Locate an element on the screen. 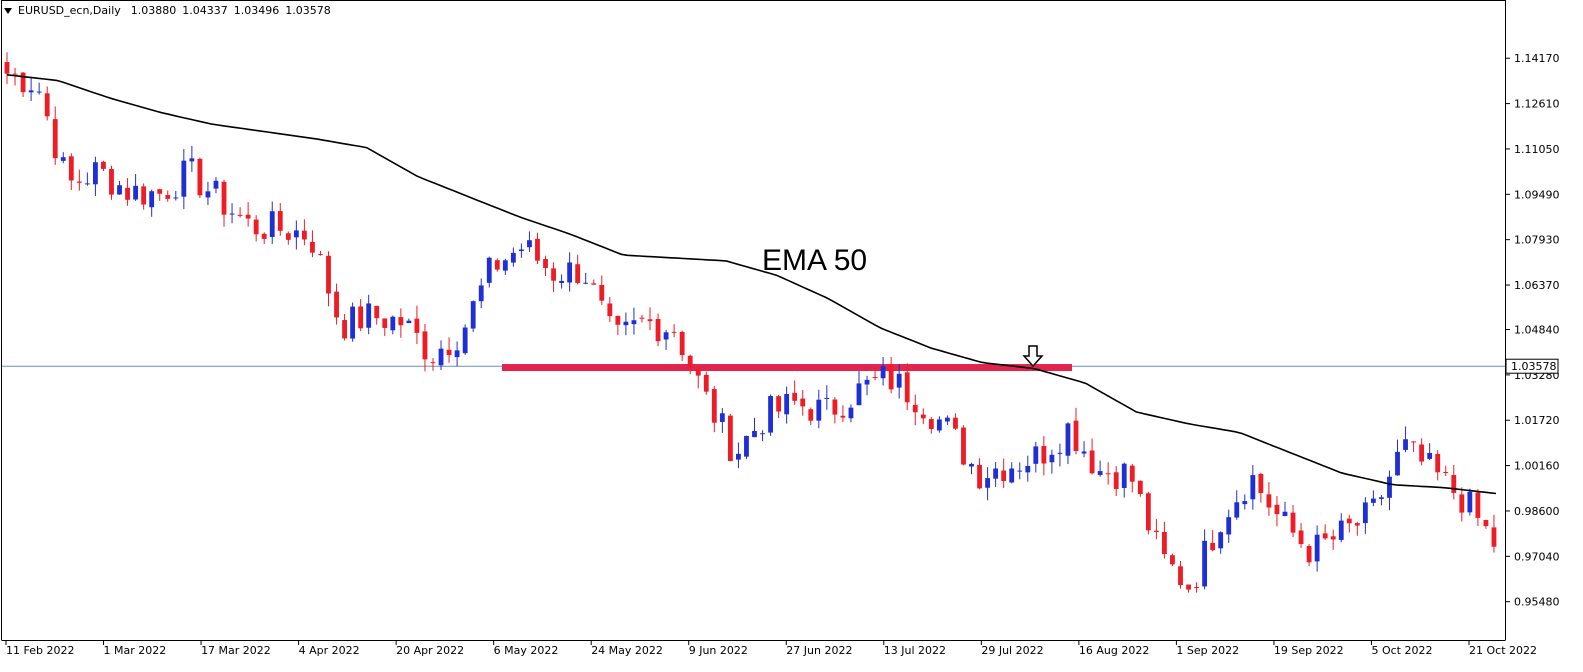 The height and width of the screenshot is (672, 1583). ohlc-close: 1.03578 is located at coordinates (308, 10).